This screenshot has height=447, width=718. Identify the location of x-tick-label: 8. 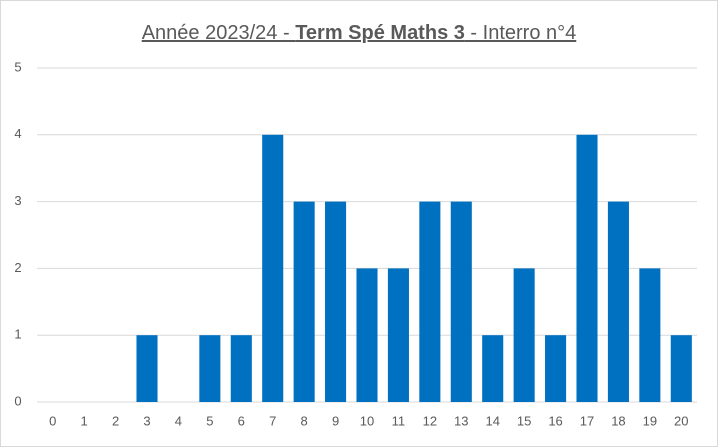
(304, 420).